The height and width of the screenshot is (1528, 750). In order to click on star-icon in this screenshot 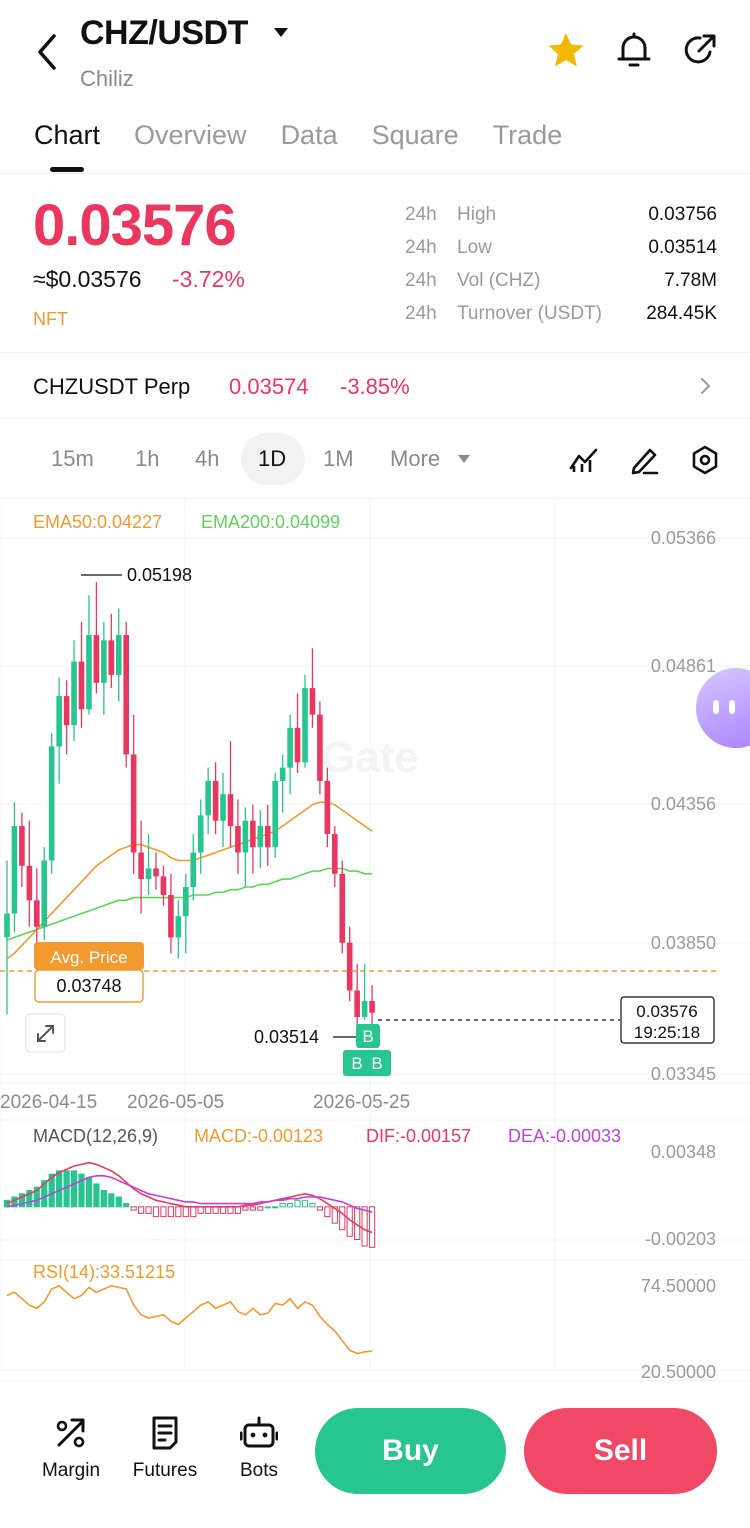, I will do `click(566, 50)`.